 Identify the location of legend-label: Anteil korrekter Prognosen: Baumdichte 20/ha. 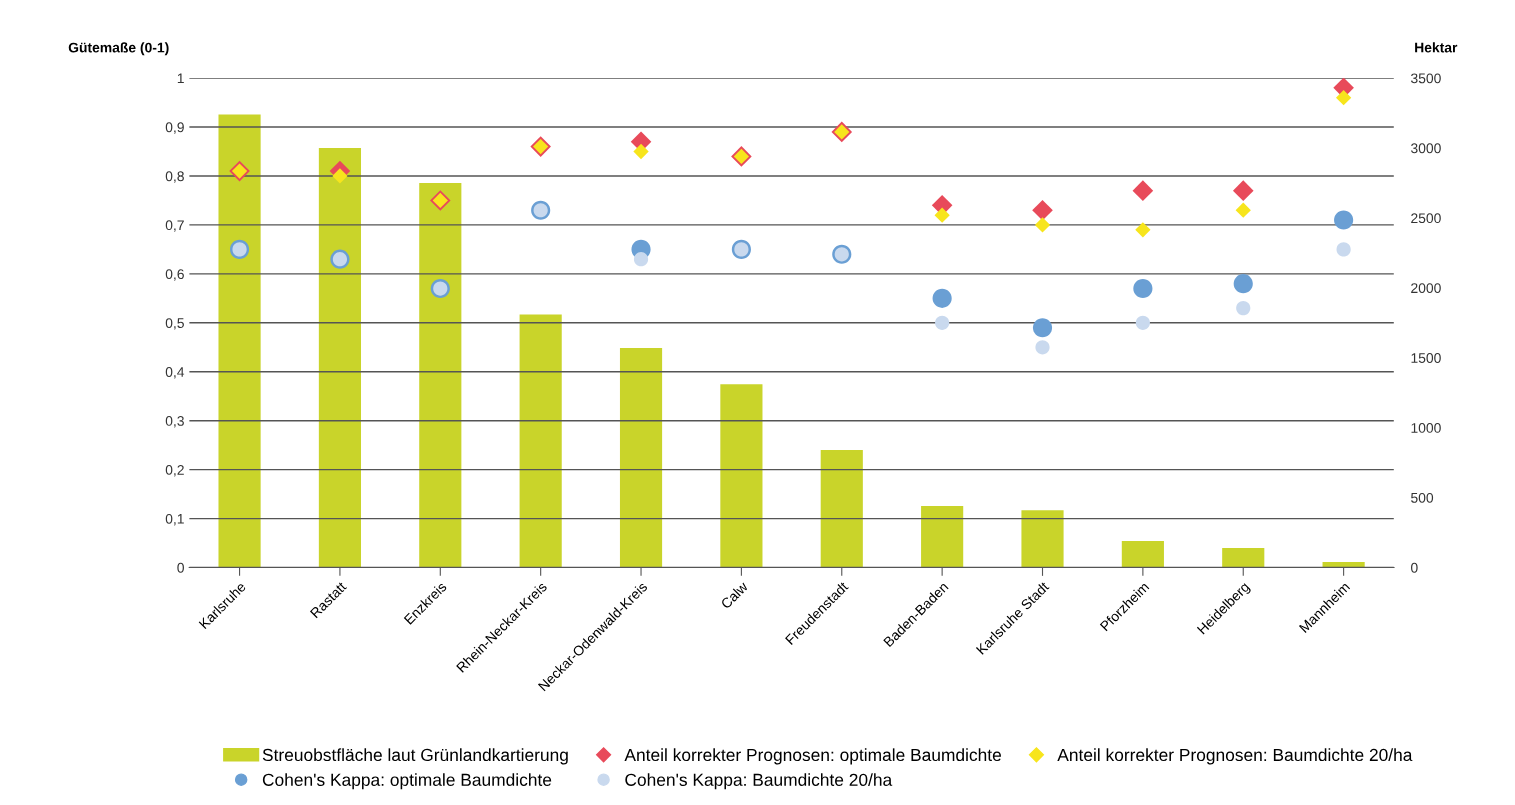
(1235, 756).